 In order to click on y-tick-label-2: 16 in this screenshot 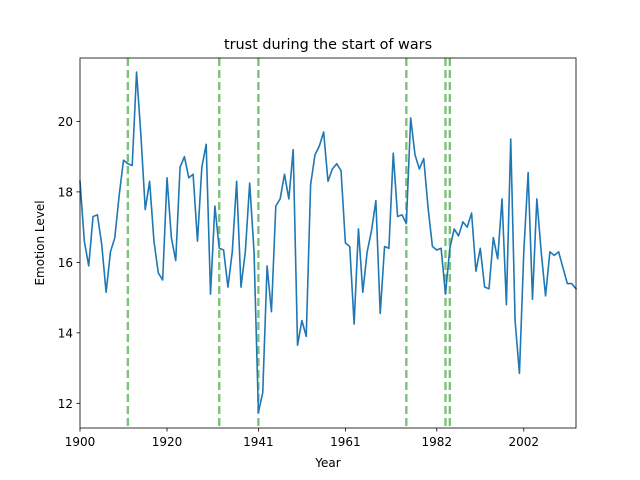, I will do `click(65, 263)`.